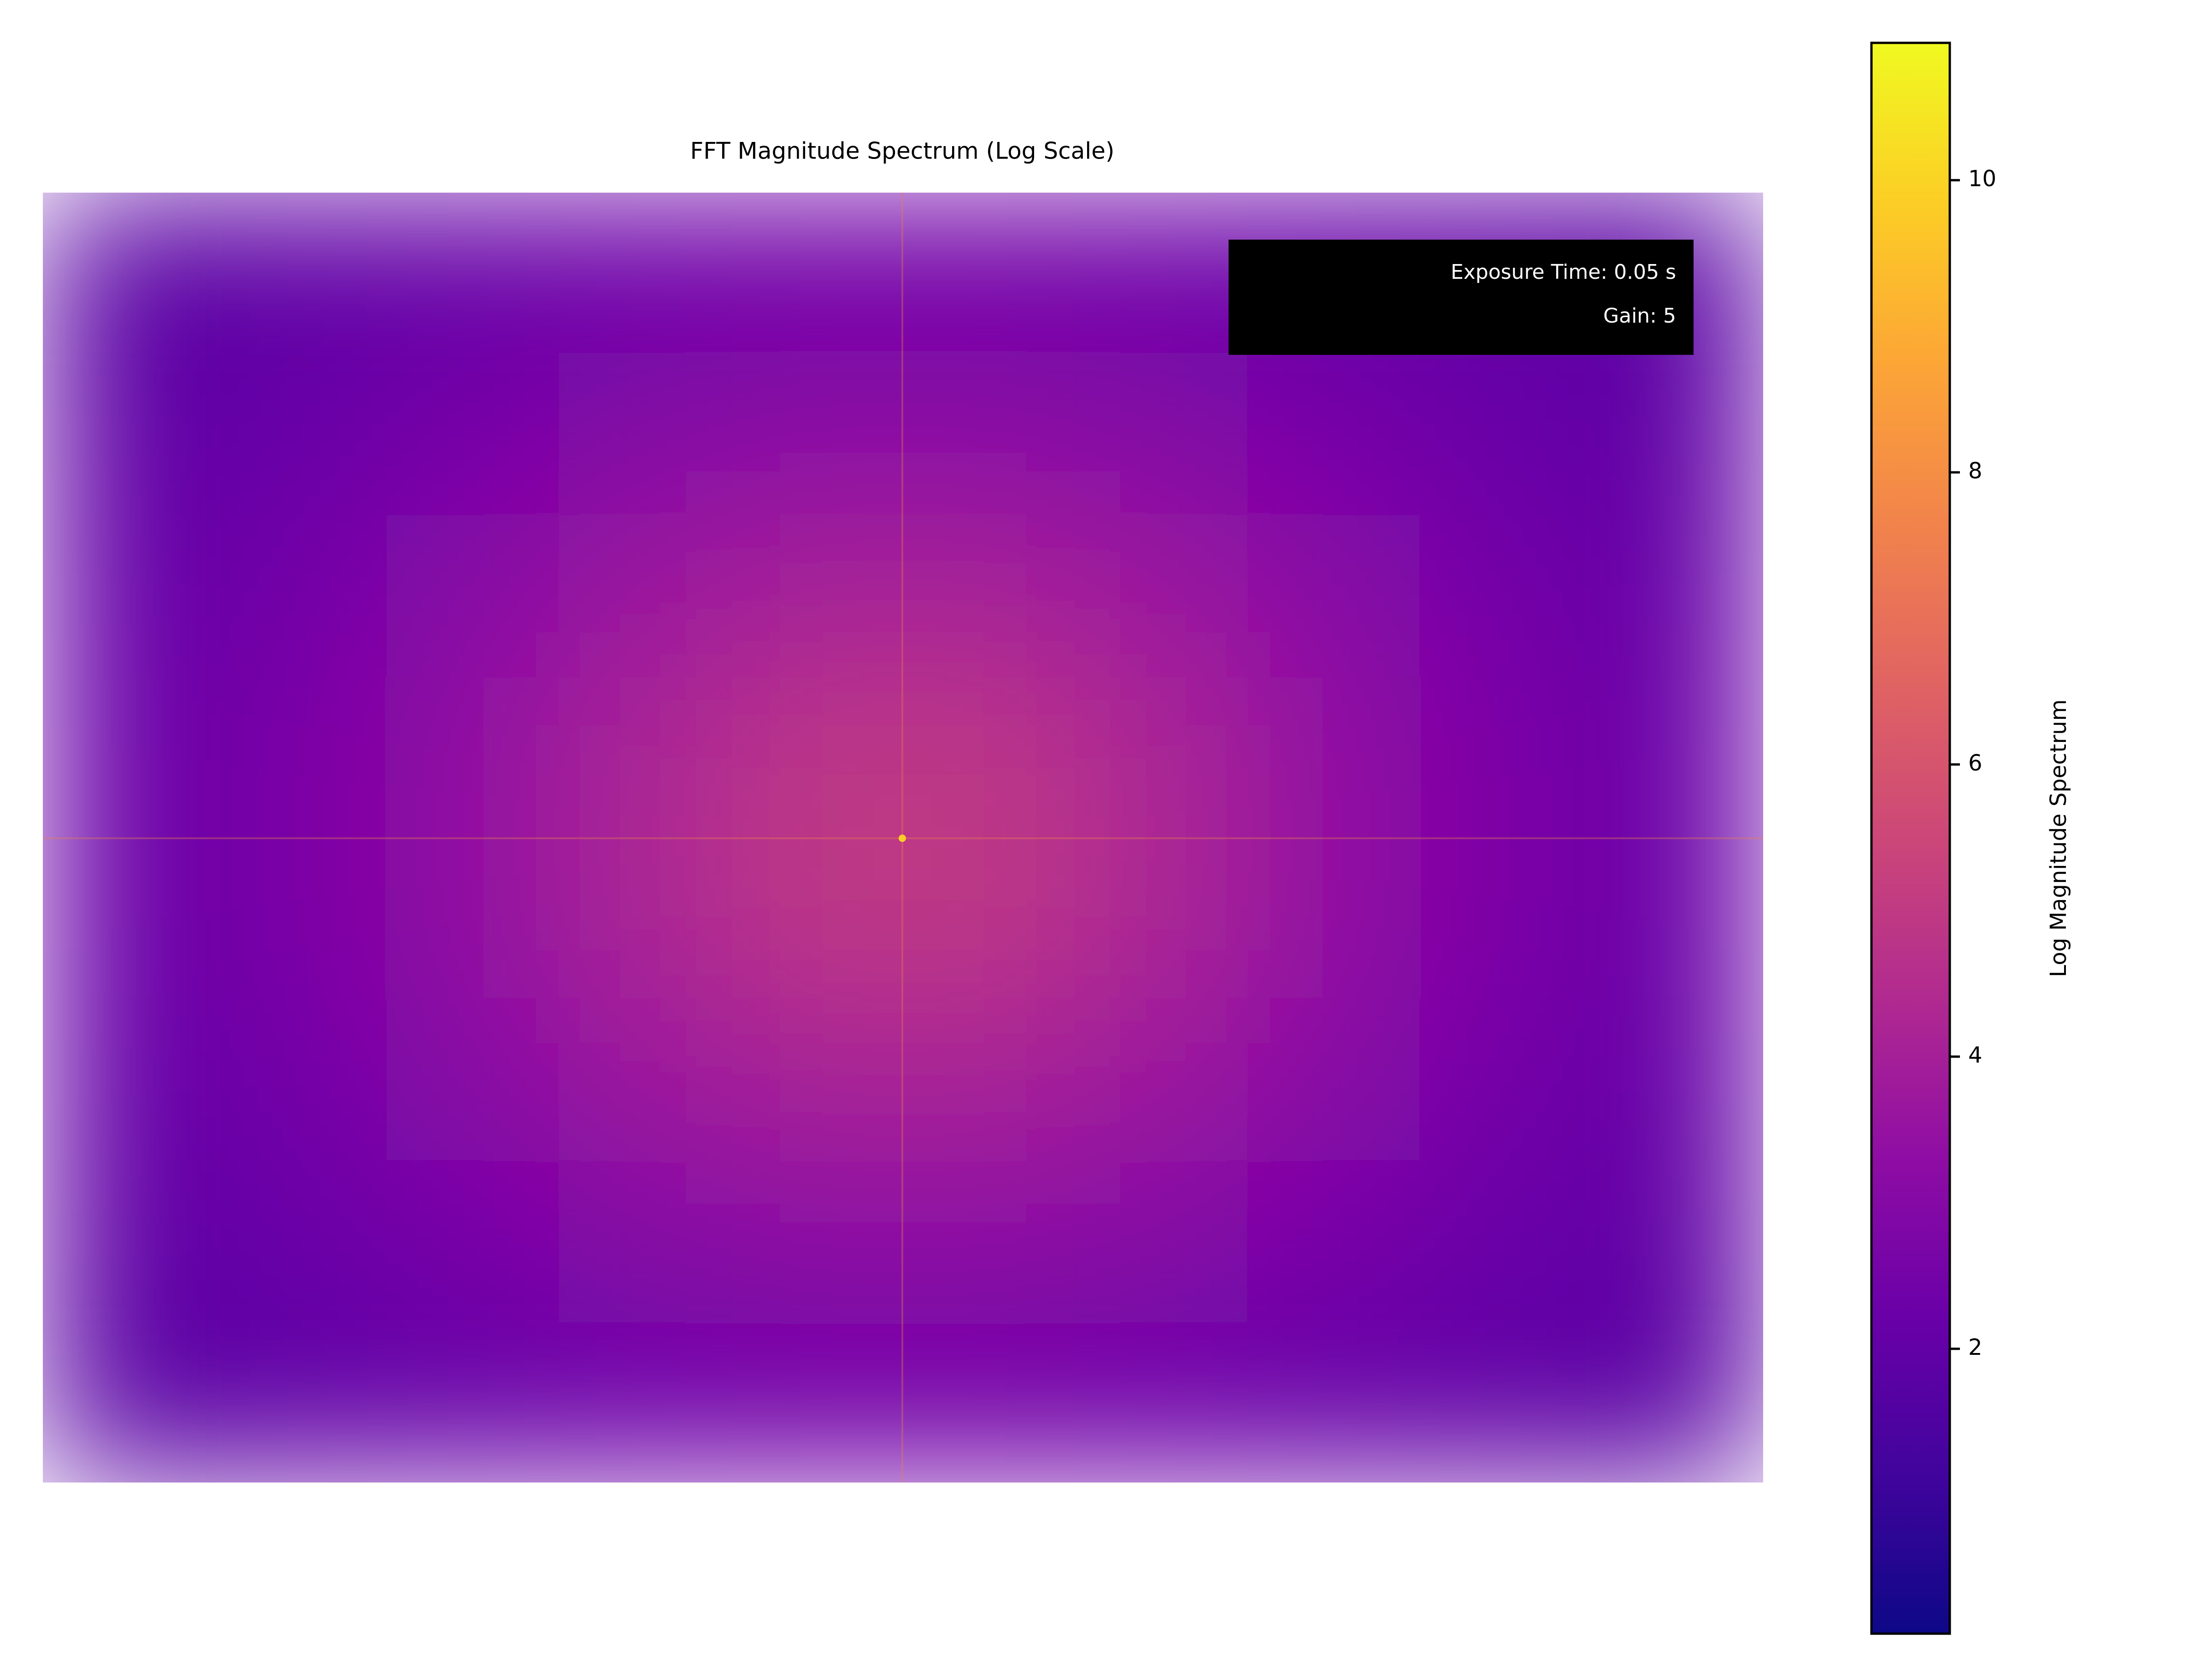 The width and height of the screenshot is (2212, 1659). What do you see at coordinates (1563, 272) in the screenshot?
I see `annotation-text: Exposure Time: 0.05 s` at bounding box center [1563, 272].